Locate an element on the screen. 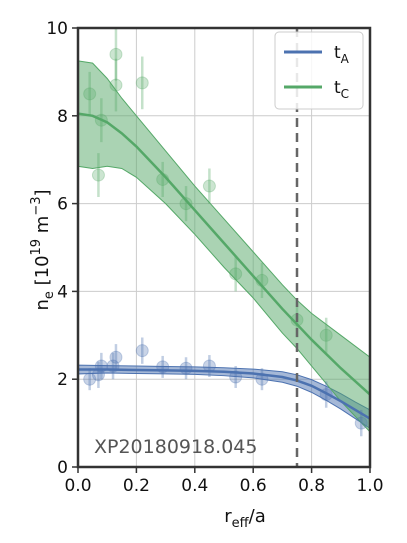 Image resolution: width=407 pixels, height=543 pixels. x-tick-label: 0.2 is located at coordinates (136, 486).